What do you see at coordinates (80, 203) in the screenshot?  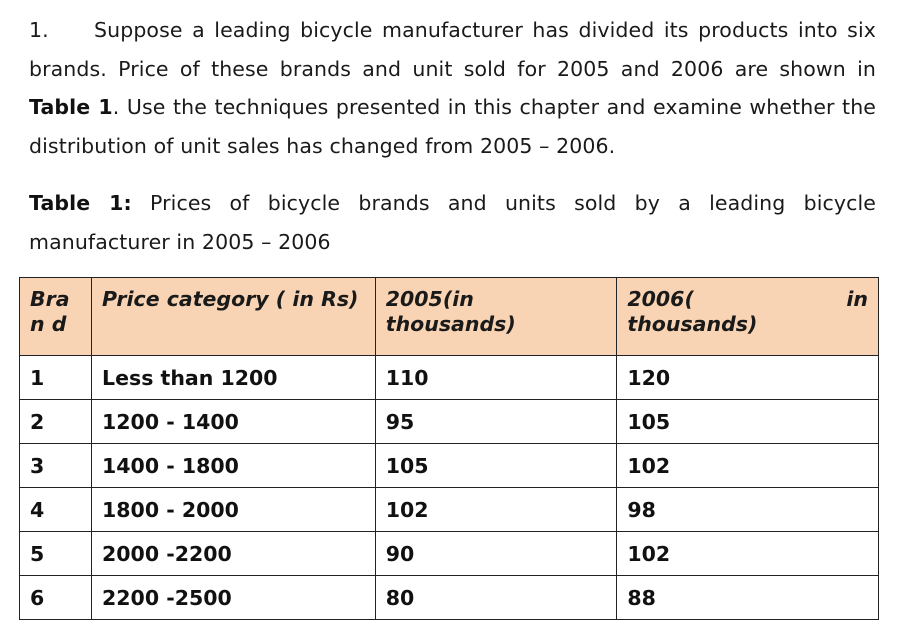 I see `caption-label: Table 1:` at bounding box center [80, 203].